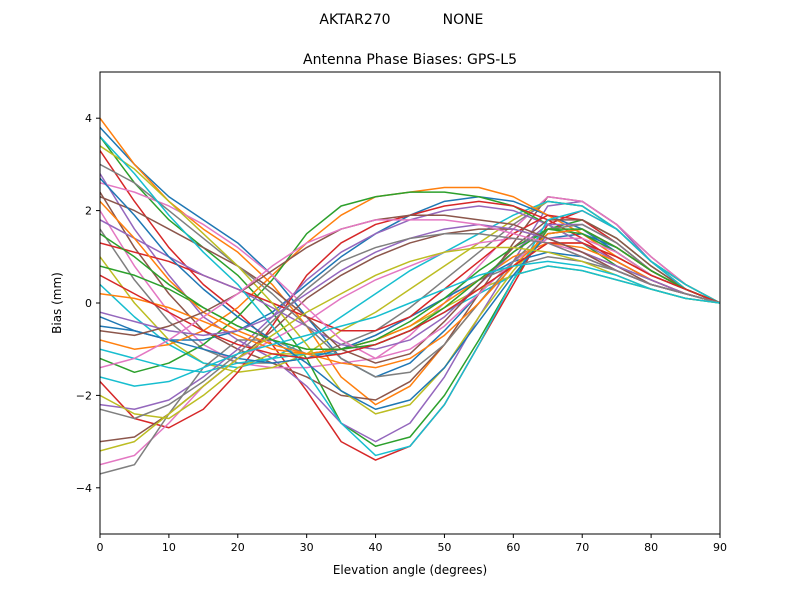 The width and height of the screenshot is (800, 600). Describe the element at coordinates (84, 488) in the screenshot. I see `y-tick-label: −4` at that location.